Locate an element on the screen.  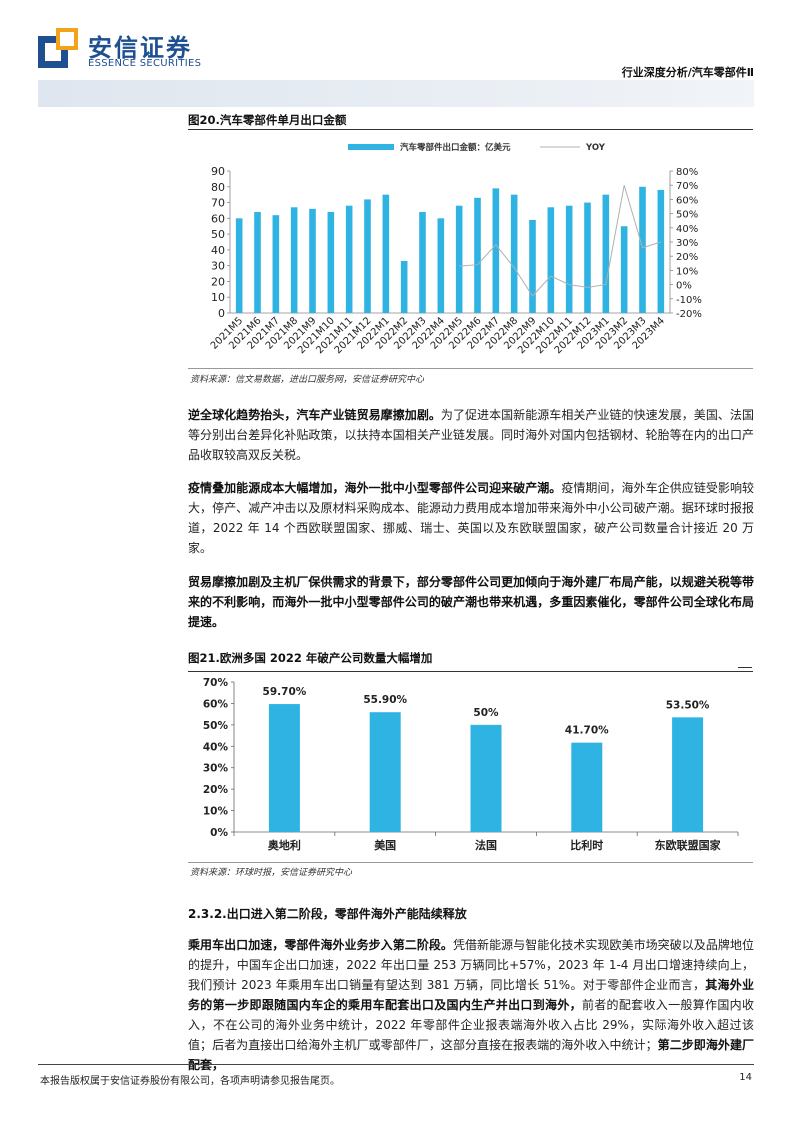
brand-name-cn: 安信证券 is located at coordinates (140, 48).